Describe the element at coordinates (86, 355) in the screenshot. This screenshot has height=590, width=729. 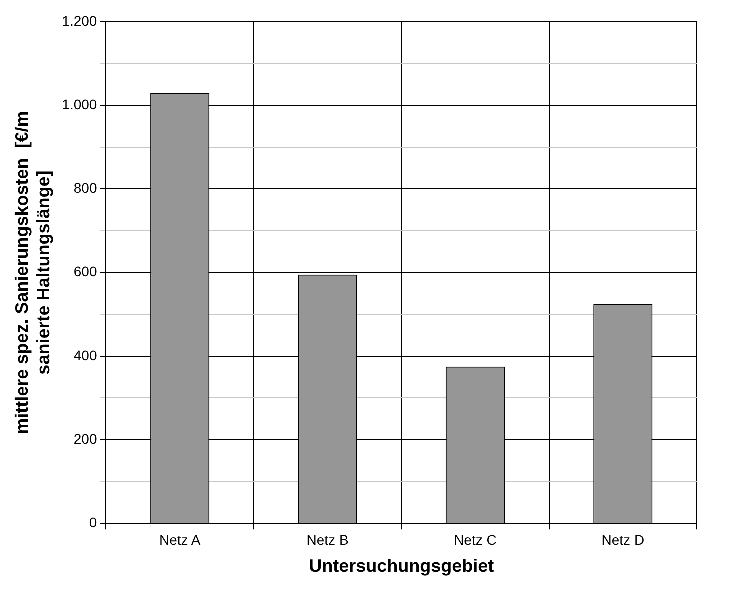
I see `y-tick-label: 400` at that location.